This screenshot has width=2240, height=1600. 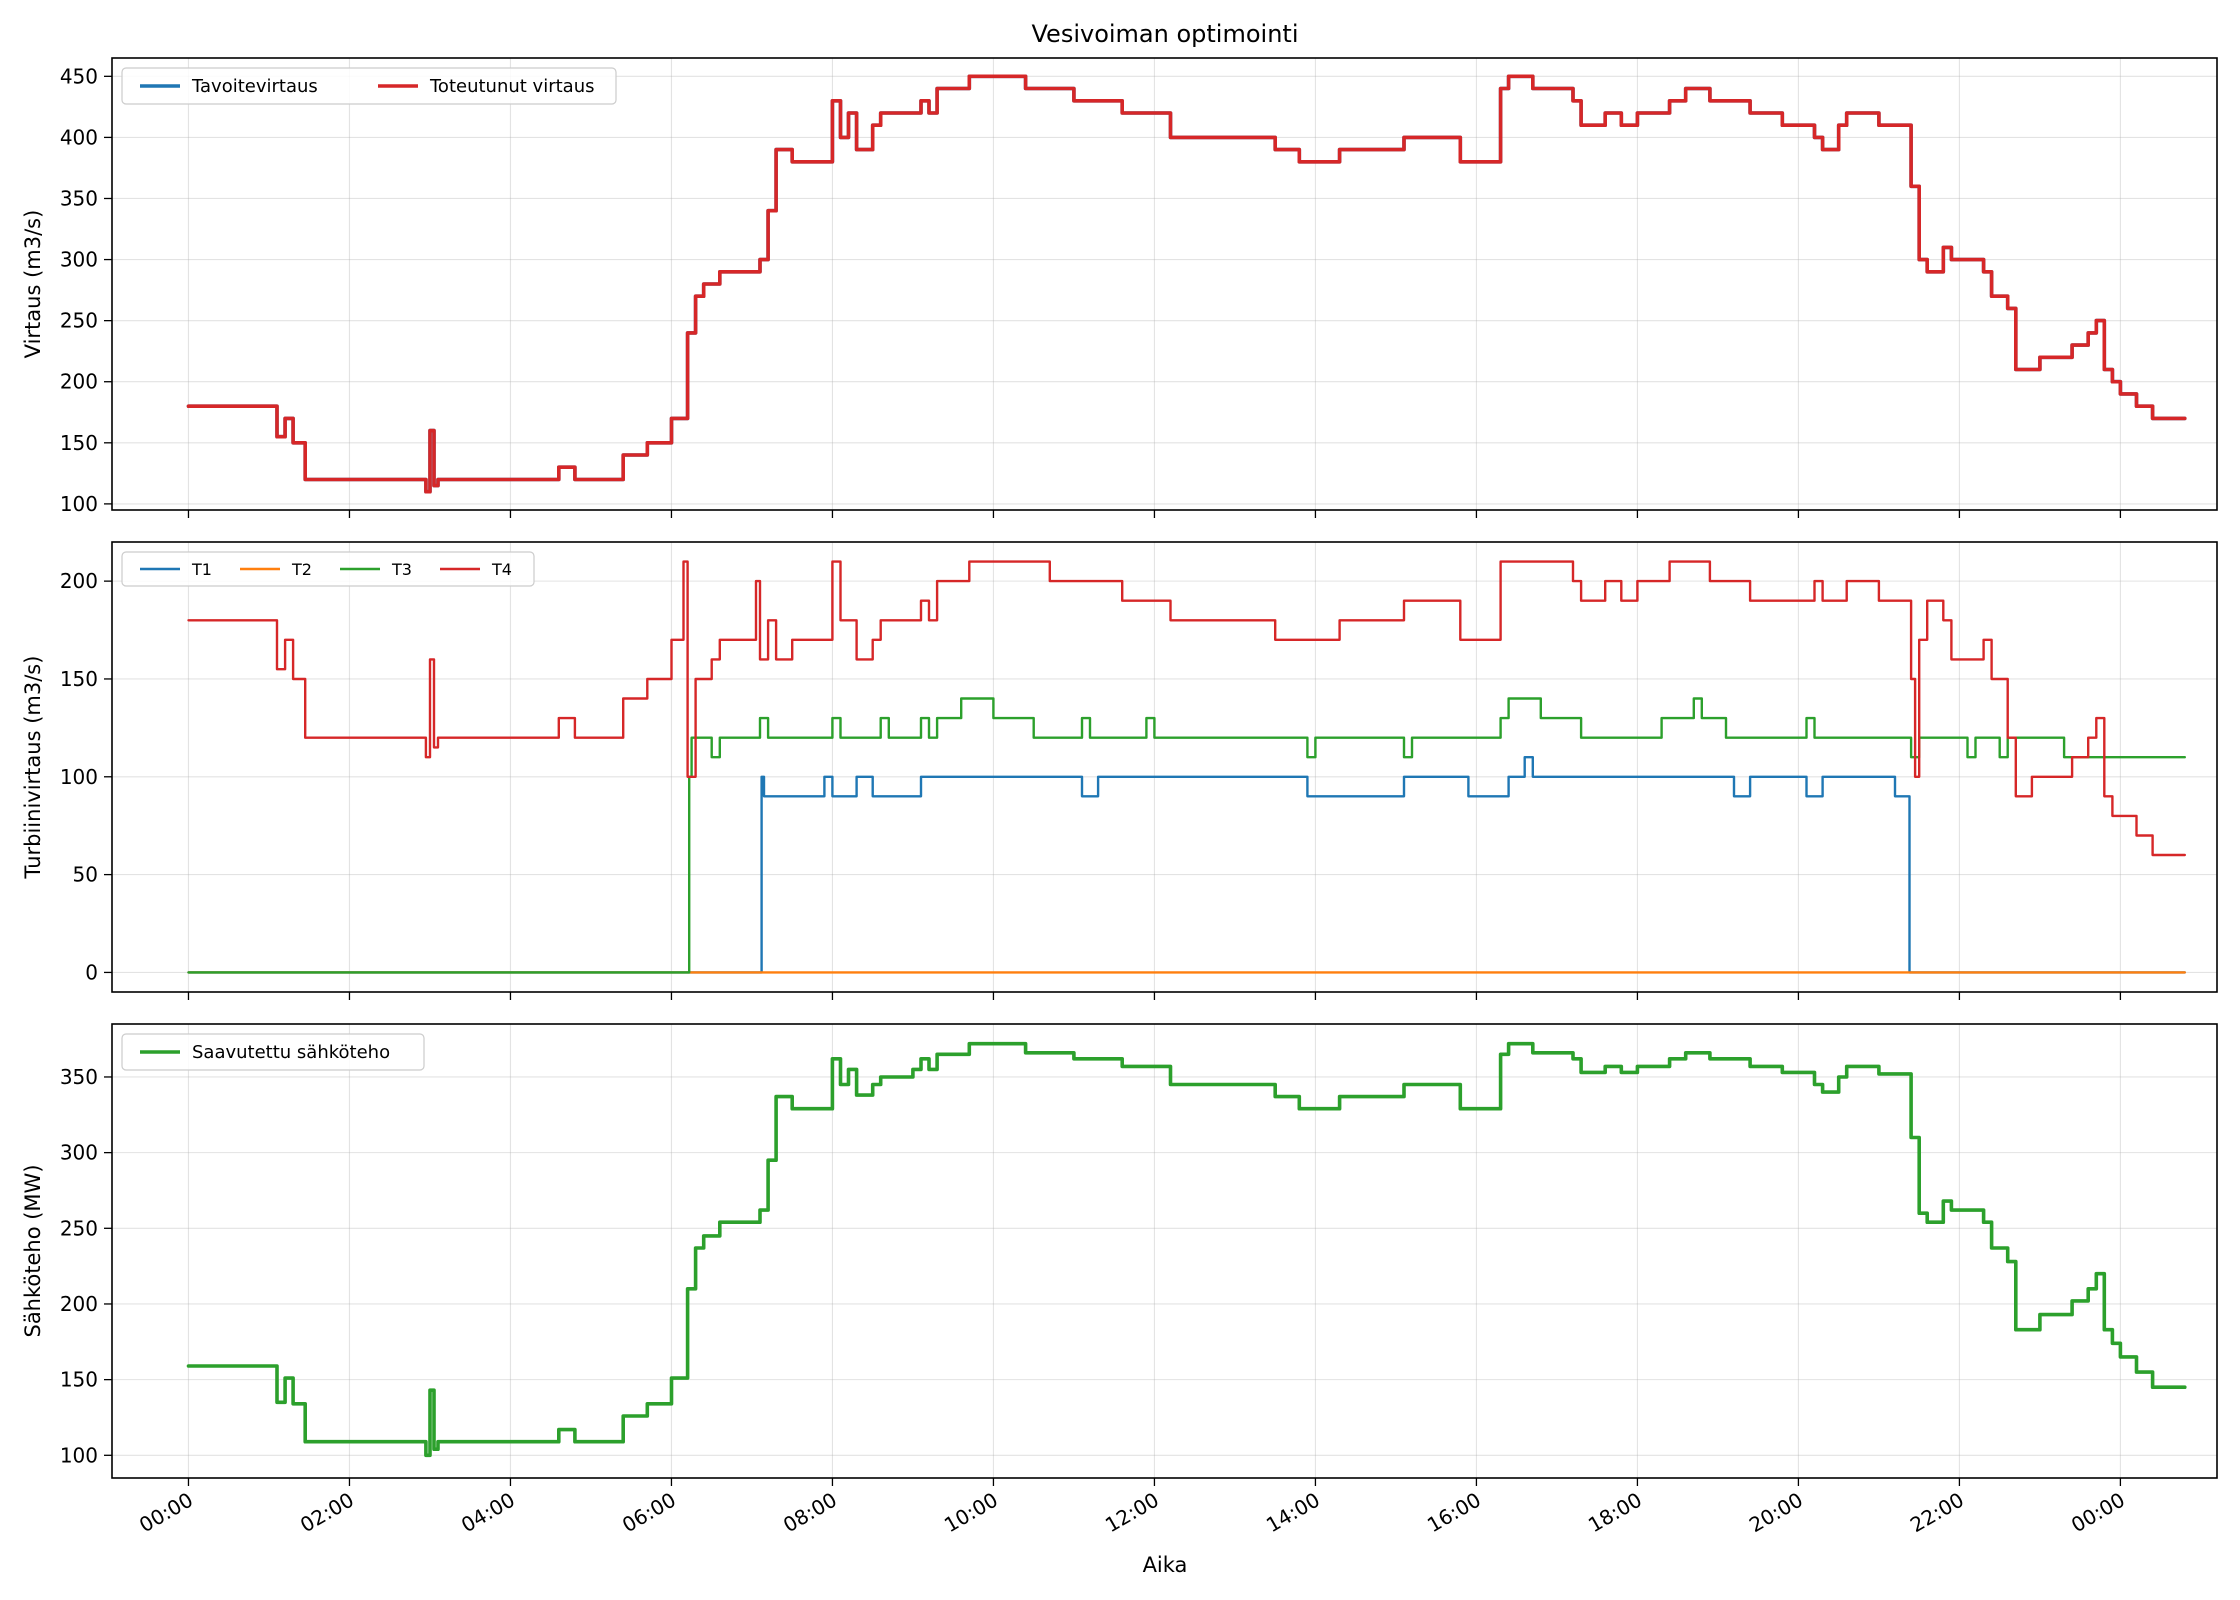 What do you see at coordinates (501, 569) in the screenshot?
I see `legend-label: T4` at bounding box center [501, 569].